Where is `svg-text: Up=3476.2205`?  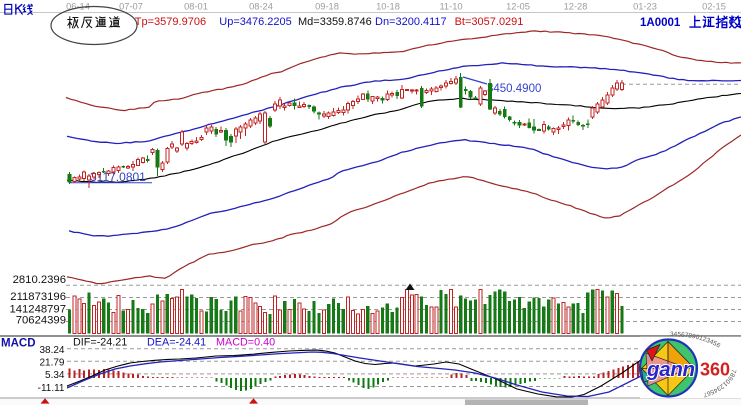 svg-text: Up=3476.2205 is located at coordinates (255, 22).